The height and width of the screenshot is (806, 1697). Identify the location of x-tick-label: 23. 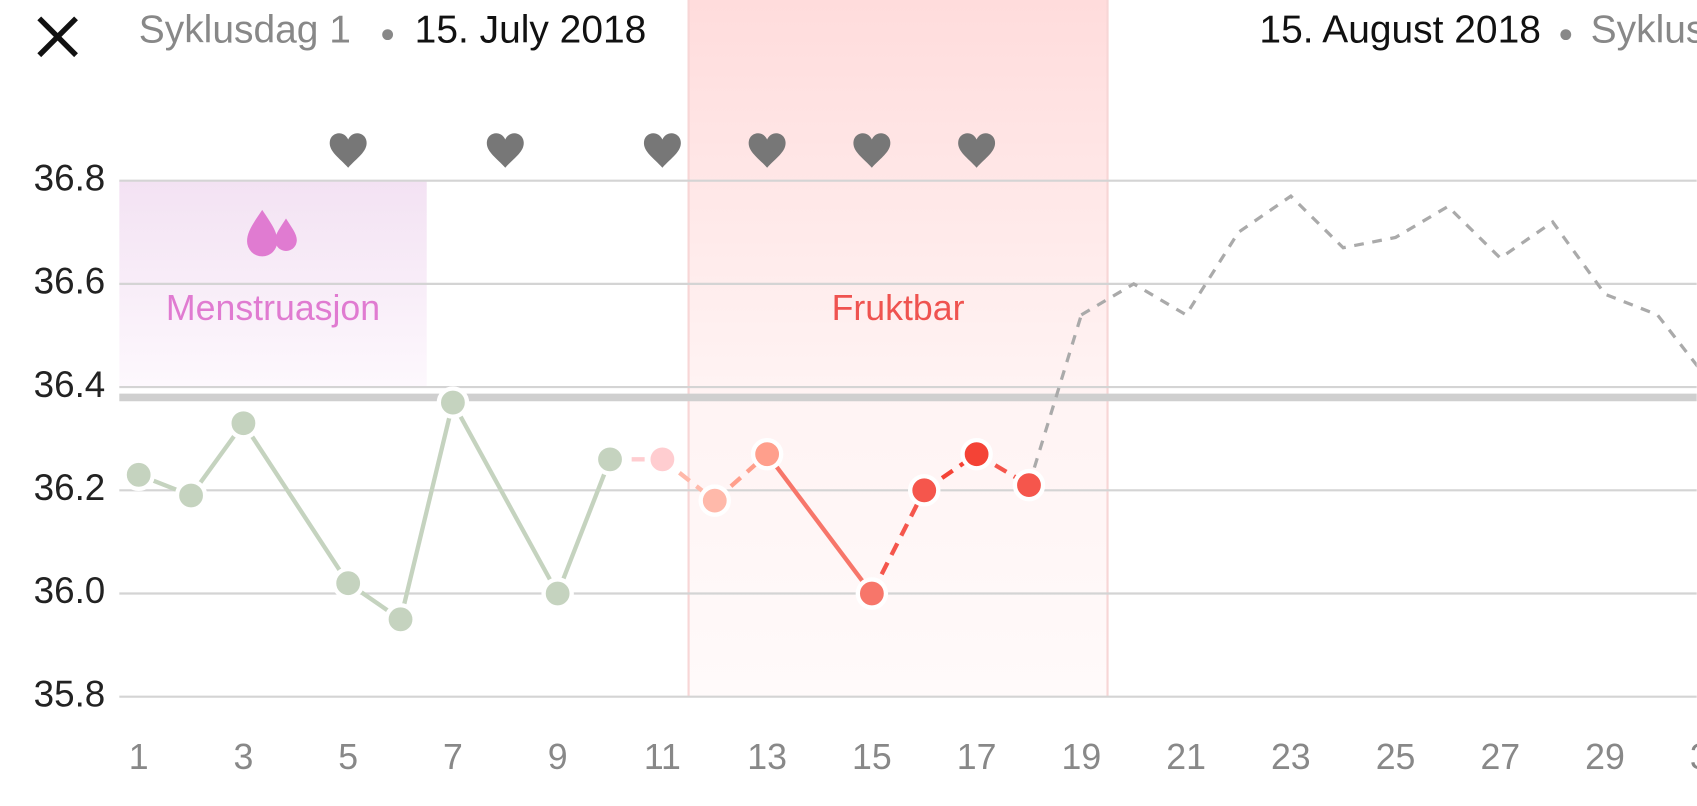
(1291, 757).